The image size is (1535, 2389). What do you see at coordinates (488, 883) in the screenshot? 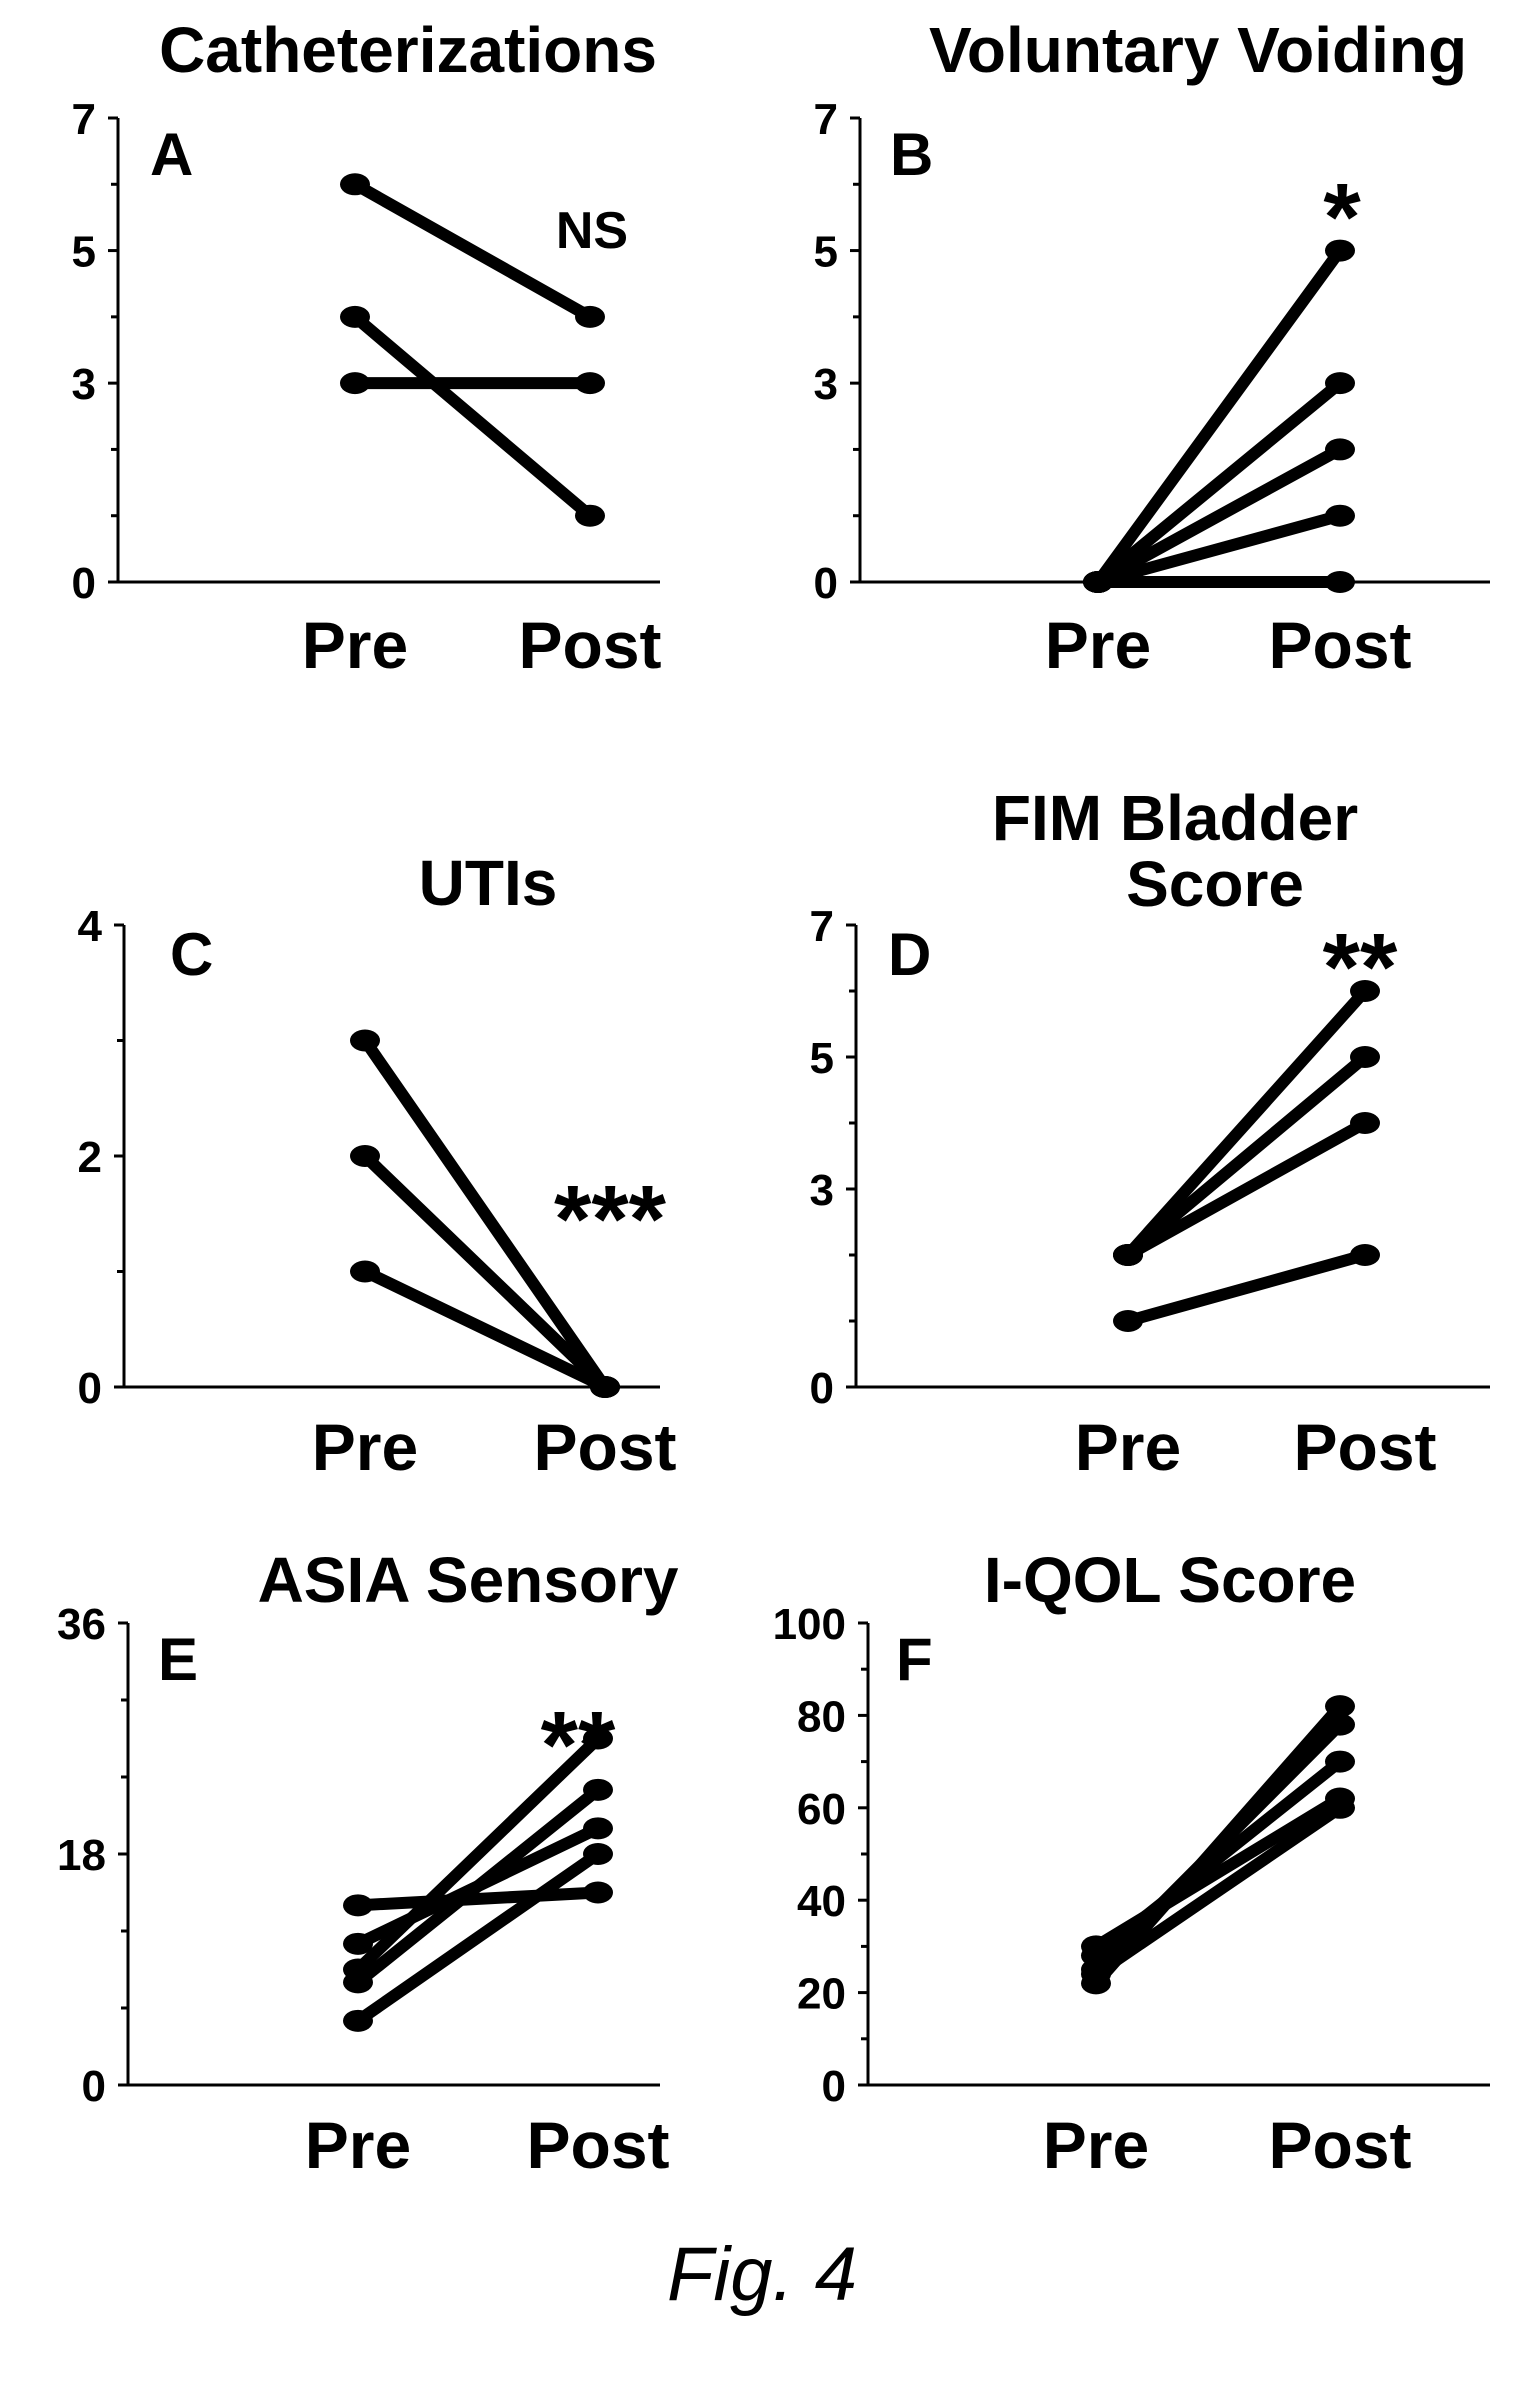
I see `chart-title: UTIs` at bounding box center [488, 883].